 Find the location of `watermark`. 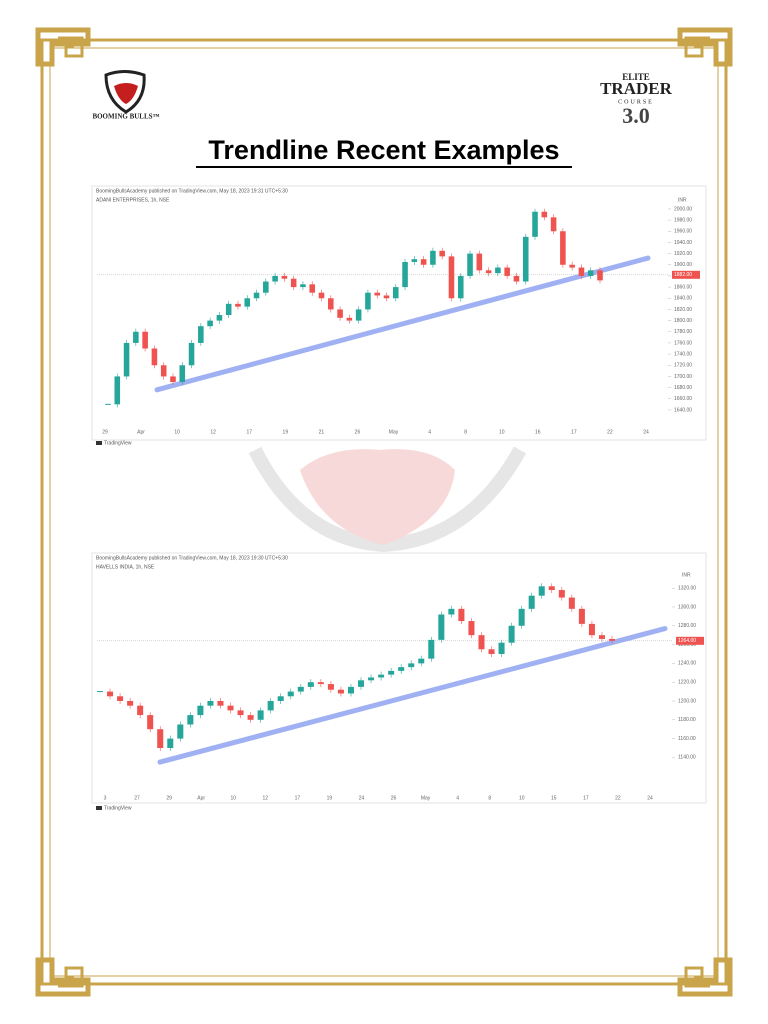

watermark is located at coordinates (387, 499).